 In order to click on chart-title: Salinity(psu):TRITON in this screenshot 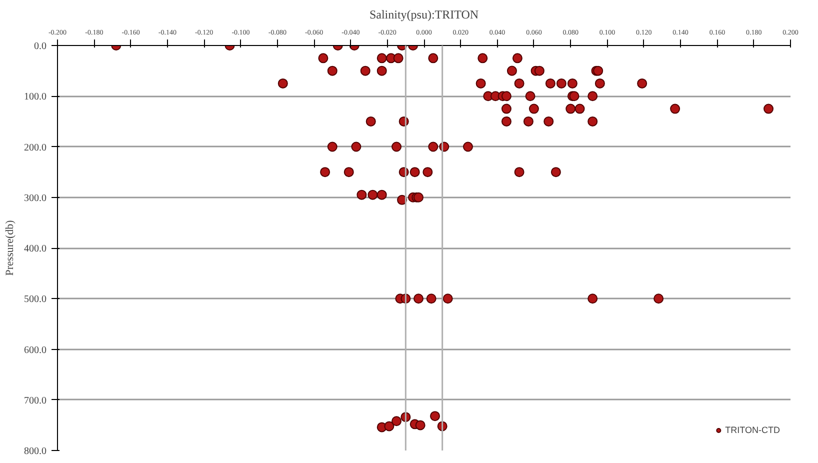, I will do `click(424, 15)`.